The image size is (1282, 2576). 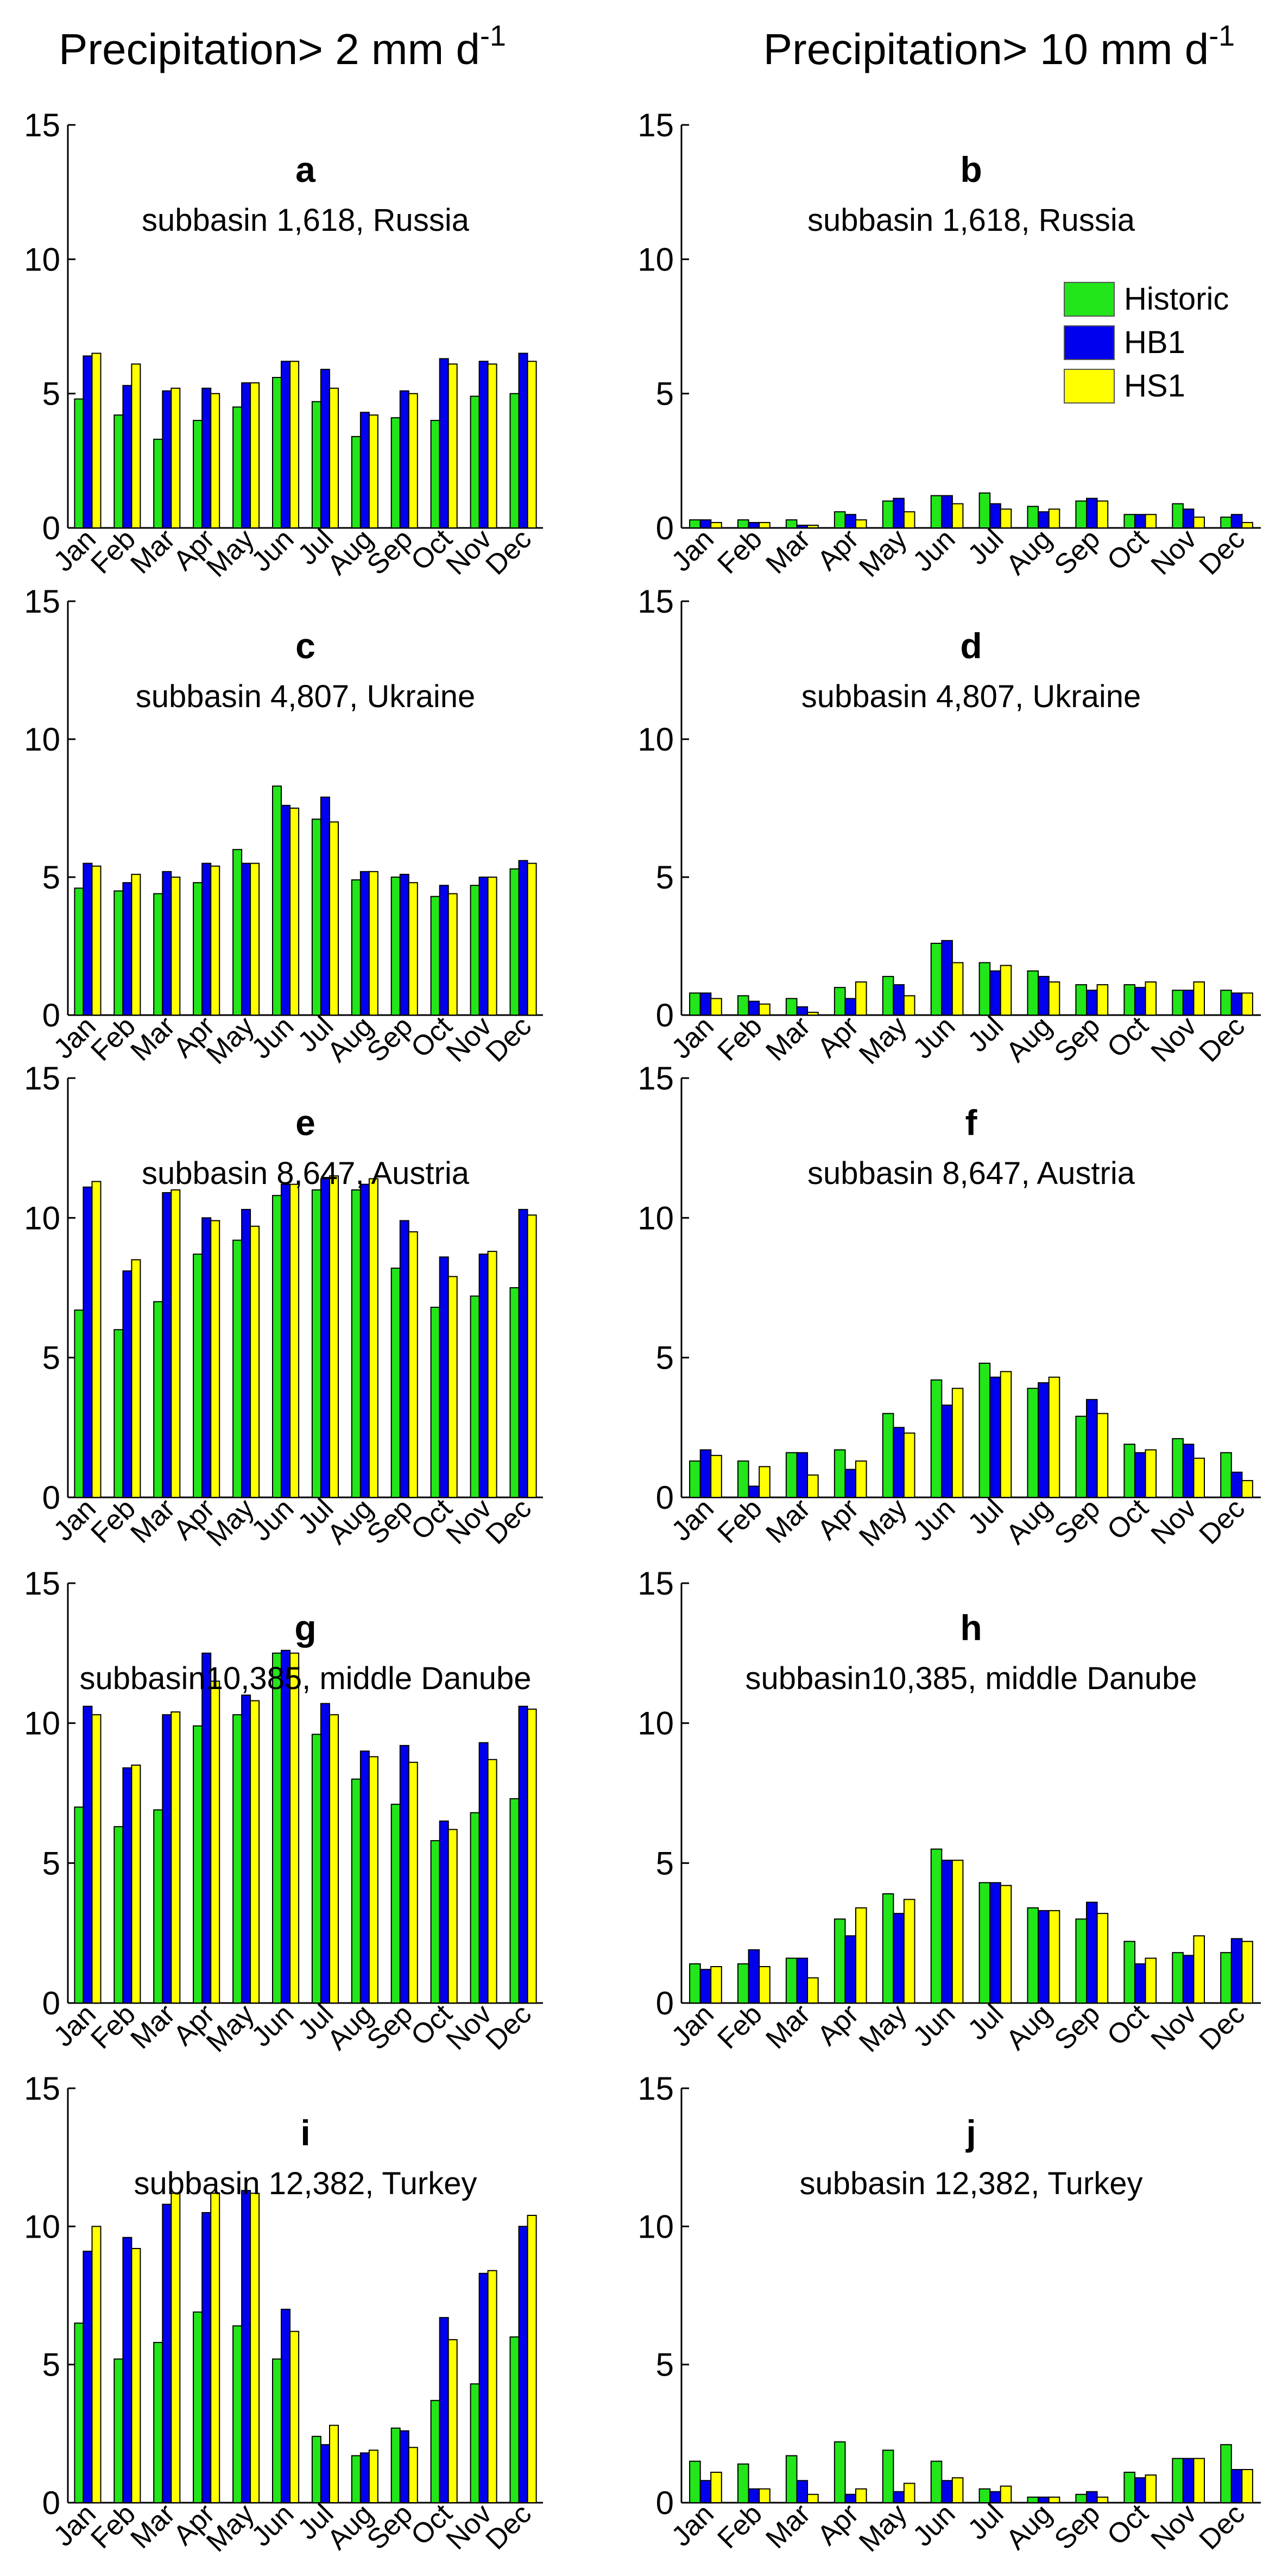 I want to click on x-tick-label: Nov, so click(x=1174, y=2527).